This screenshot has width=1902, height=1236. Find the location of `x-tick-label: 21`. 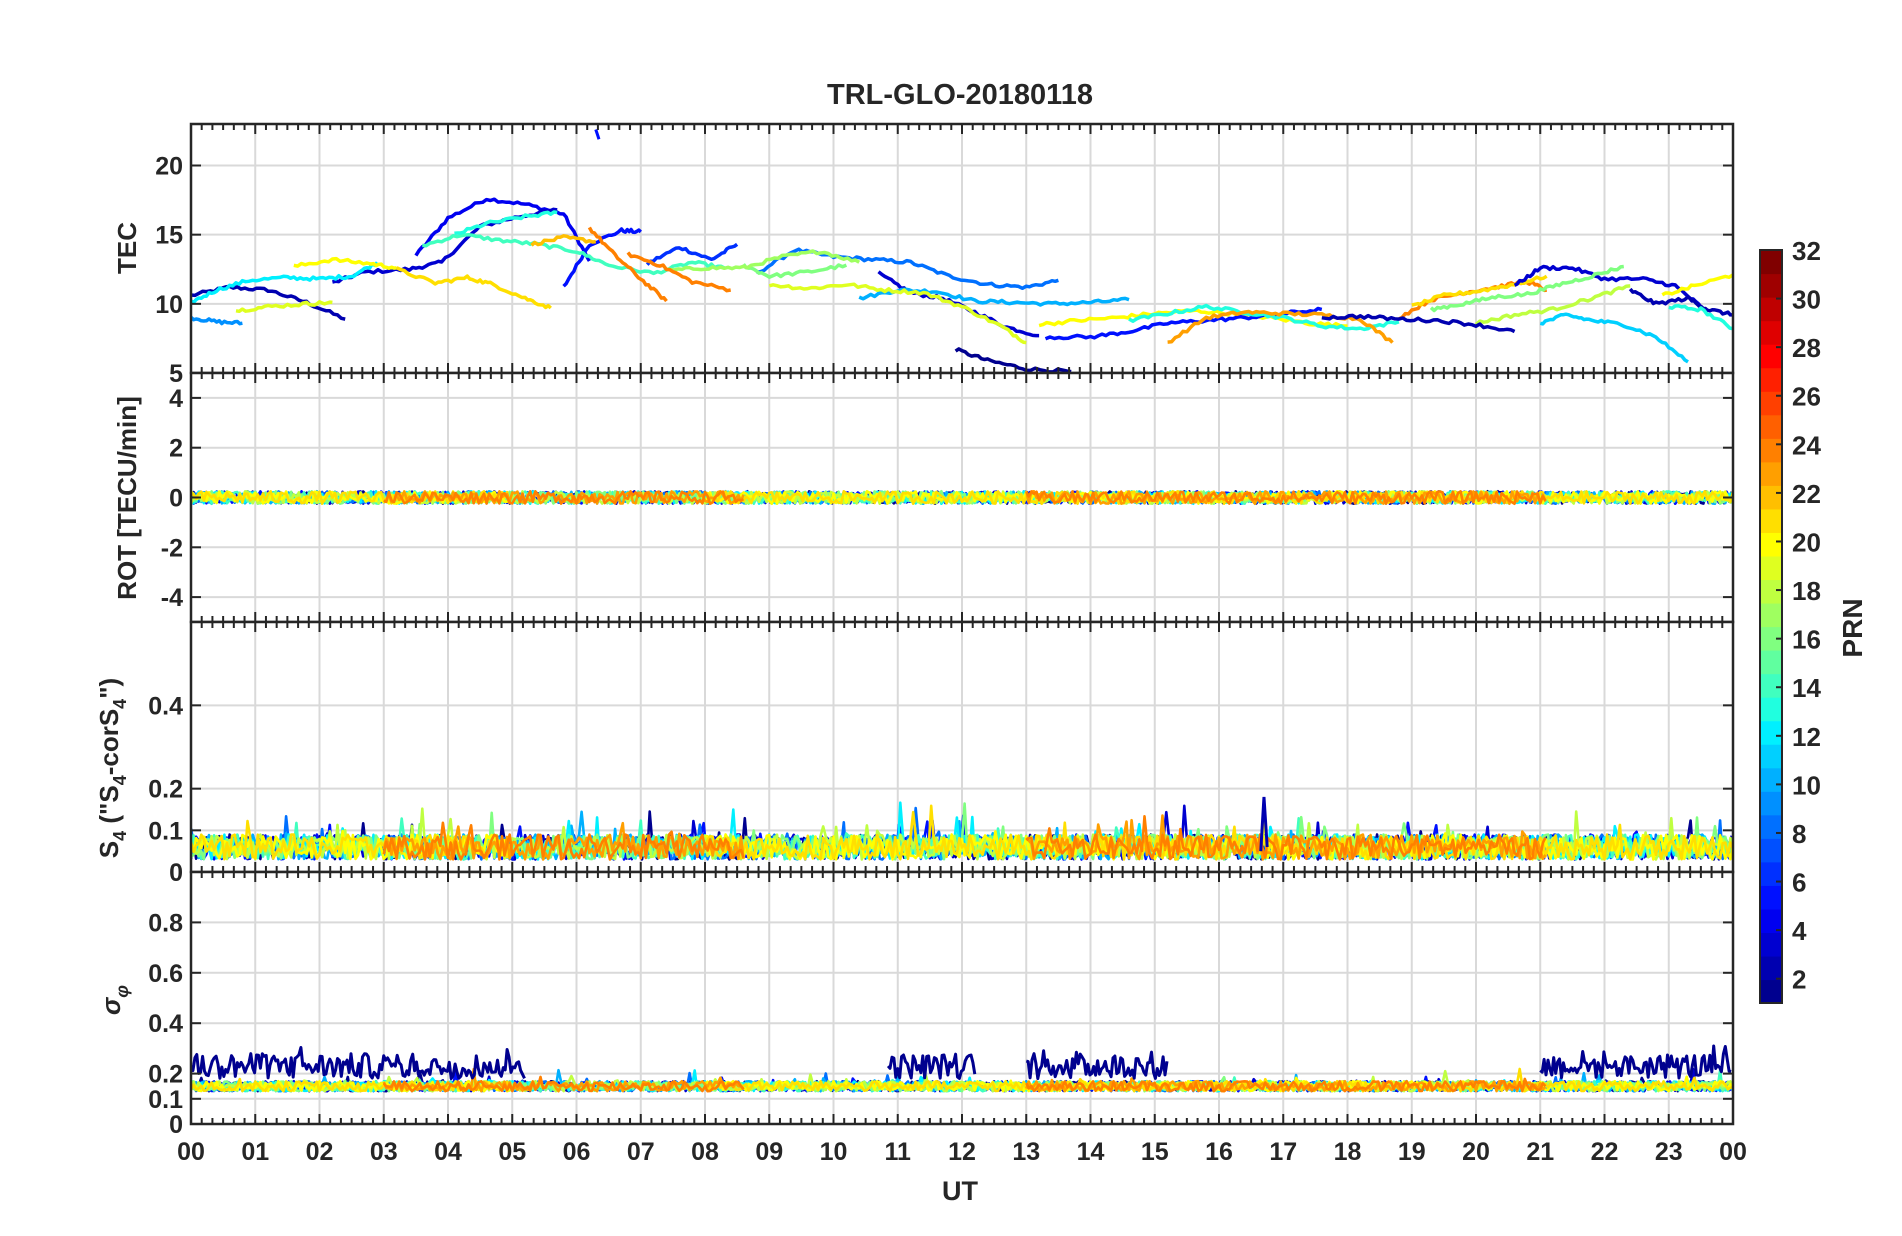

x-tick-label: 21 is located at coordinates (1540, 1152).